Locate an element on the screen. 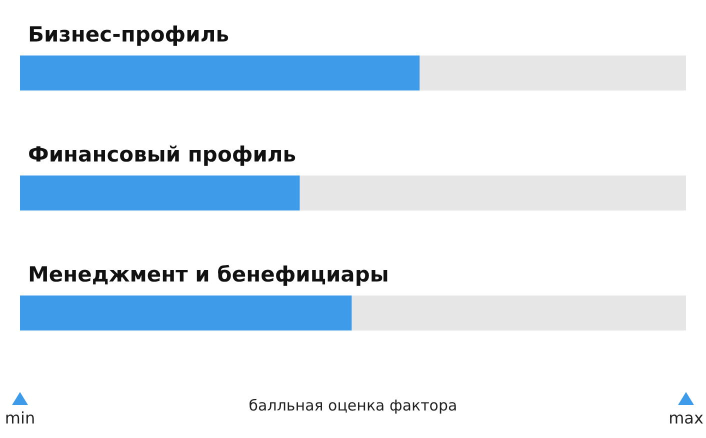 This screenshot has width=706, height=438. y-tick-label: Менеджмент и бенефициары is located at coordinates (208, 274).